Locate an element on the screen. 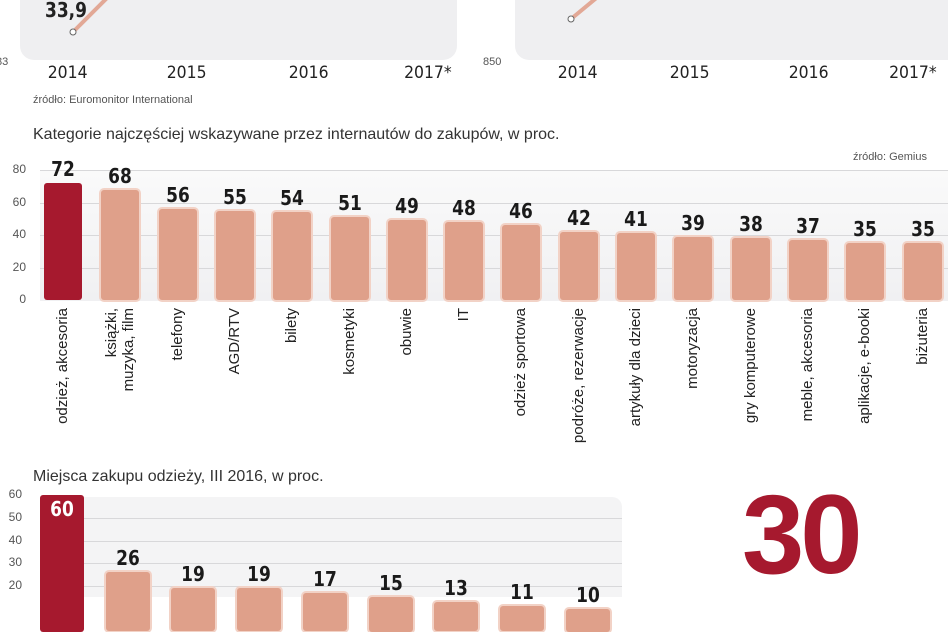 The height and width of the screenshot is (632, 948). category-label: gry komputerowe is located at coordinates (750, 366).